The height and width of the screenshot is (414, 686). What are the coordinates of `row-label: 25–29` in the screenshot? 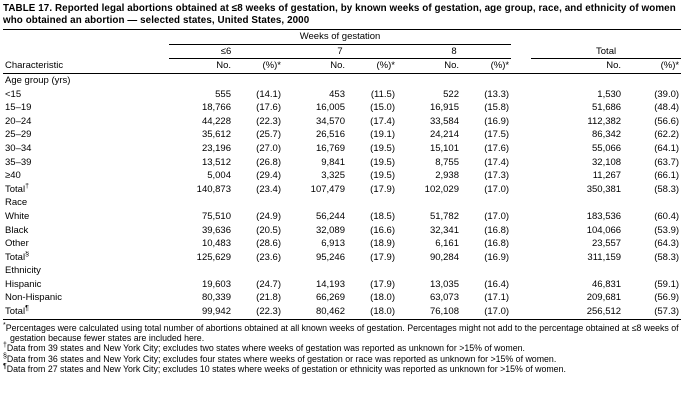 It's located at (18, 135).